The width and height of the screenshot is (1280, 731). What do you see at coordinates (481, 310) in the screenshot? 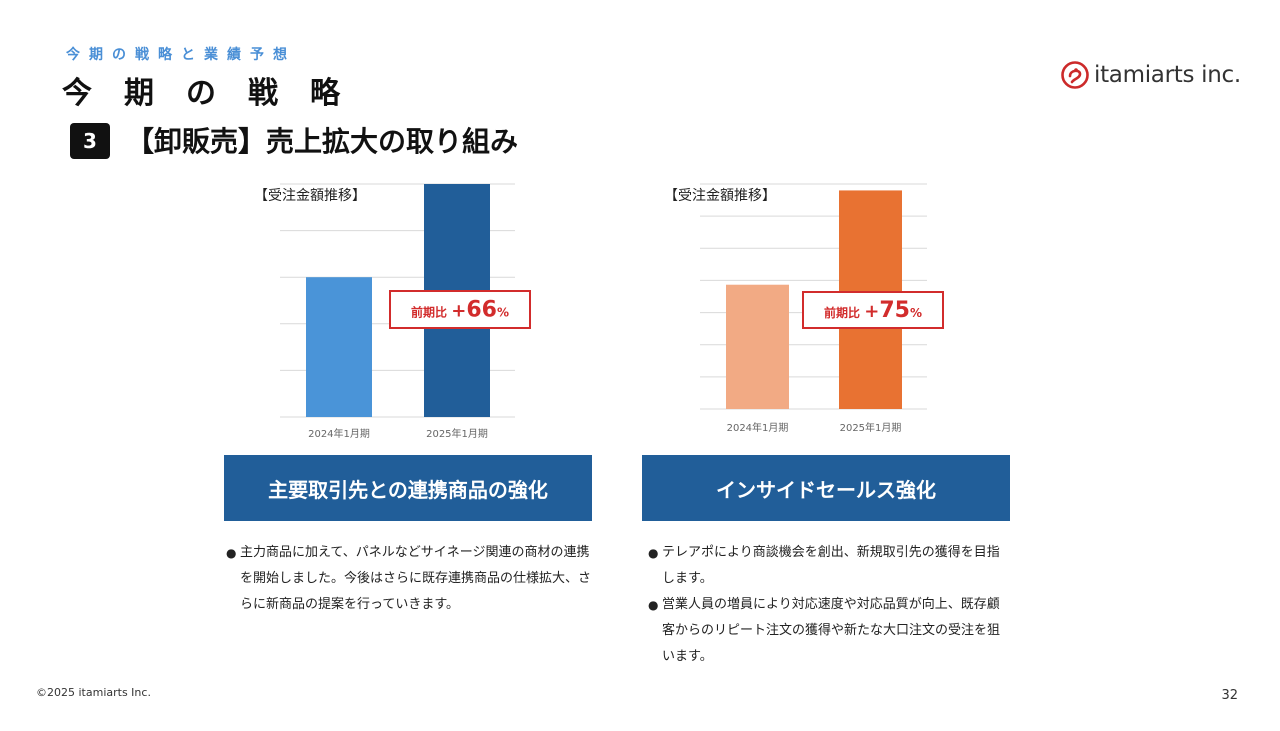
I see `callout-value: 66` at bounding box center [481, 310].